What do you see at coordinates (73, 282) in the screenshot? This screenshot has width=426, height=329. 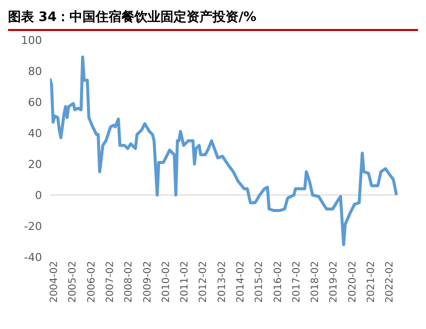 I see `x-tick-label: 2005-02` at bounding box center [73, 282].